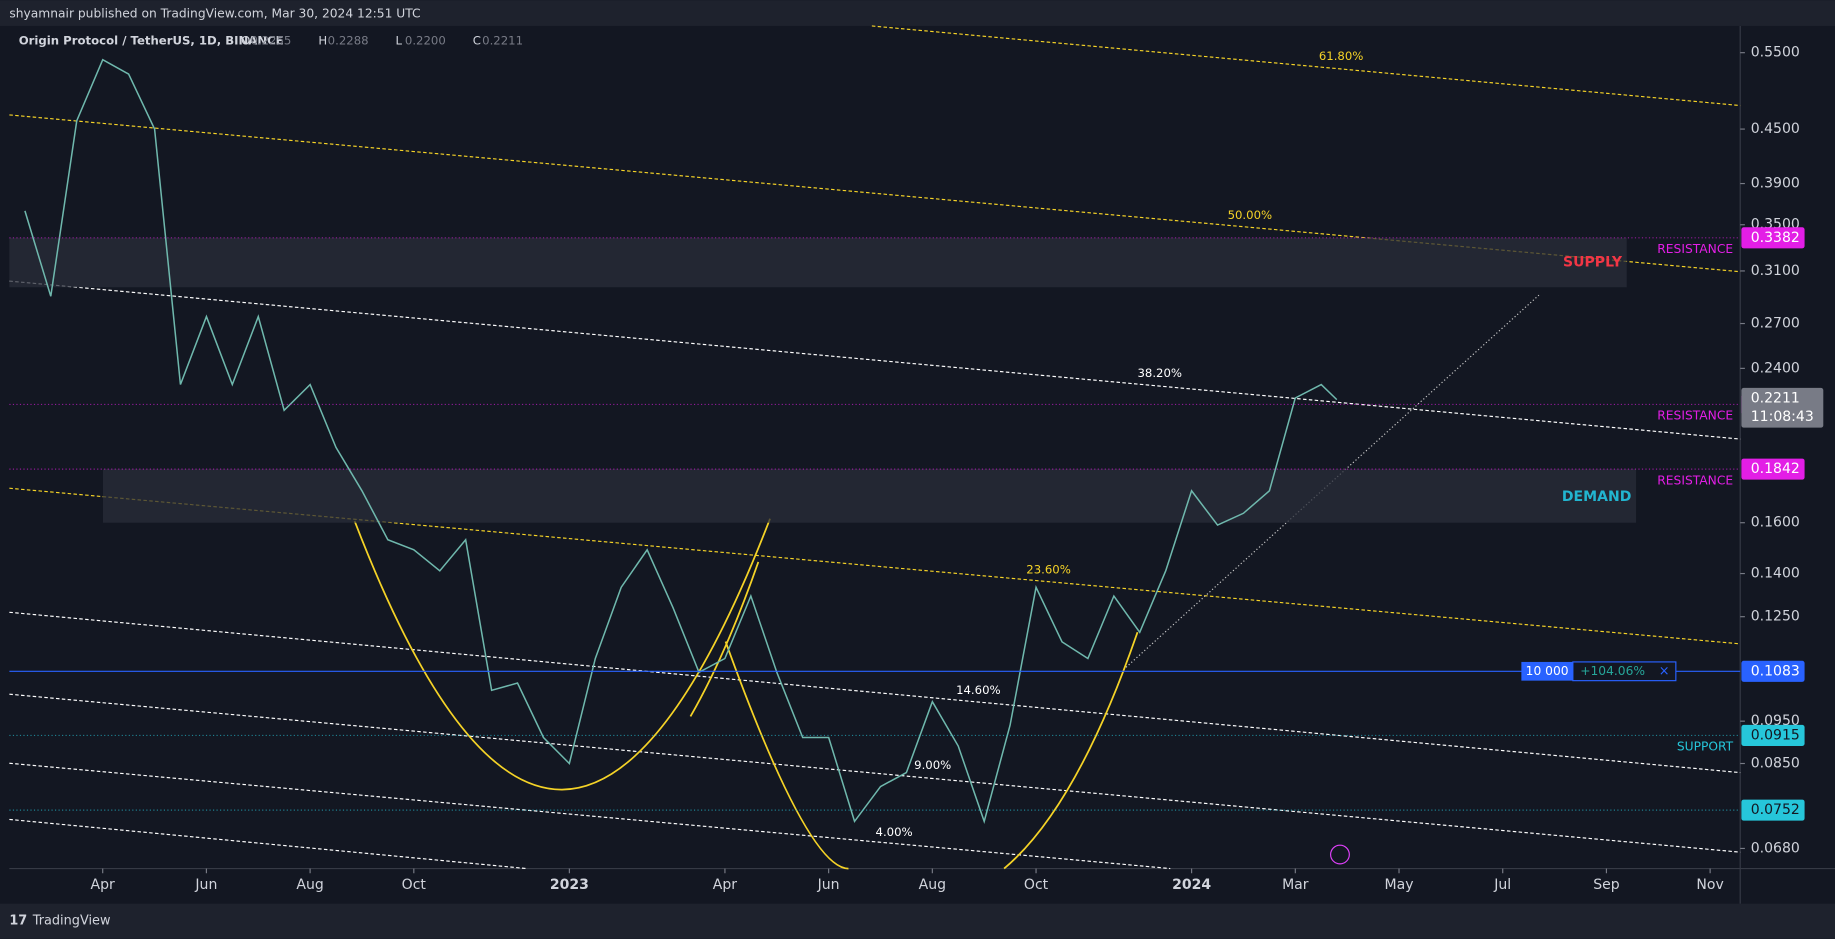 The image size is (1835, 939). Describe the element at coordinates (1775, 53) in the screenshot. I see `y-tick-label: 0.5500` at that location.